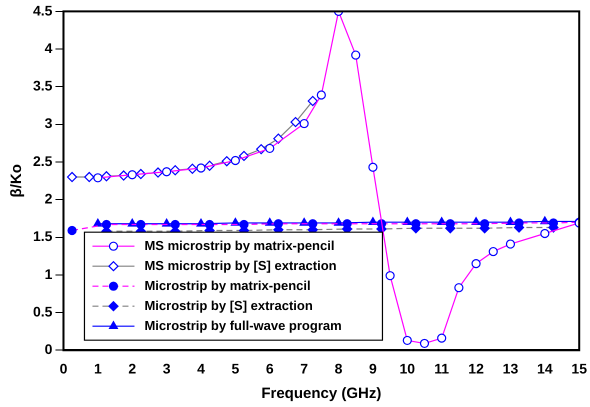 This screenshot has width=590, height=407. I want to click on y-tick-label: 4.5, so click(42, 10).